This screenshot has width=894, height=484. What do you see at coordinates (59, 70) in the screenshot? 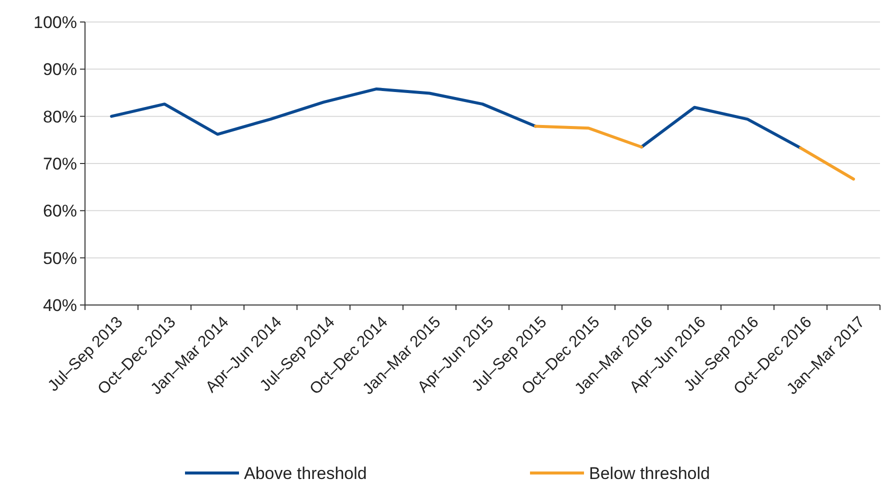
I see `y-tick-label: 90%` at bounding box center [59, 70].